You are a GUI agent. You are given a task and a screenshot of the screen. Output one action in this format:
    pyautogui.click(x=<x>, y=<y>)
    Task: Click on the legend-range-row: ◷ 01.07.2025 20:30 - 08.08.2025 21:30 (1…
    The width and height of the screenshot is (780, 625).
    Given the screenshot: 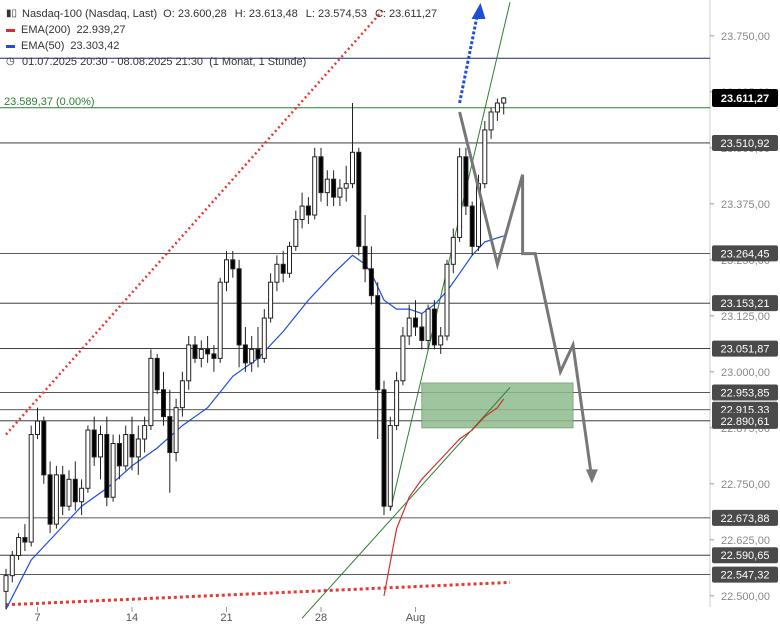 What is the action you would take?
    pyautogui.click(x=225, y=62)
    